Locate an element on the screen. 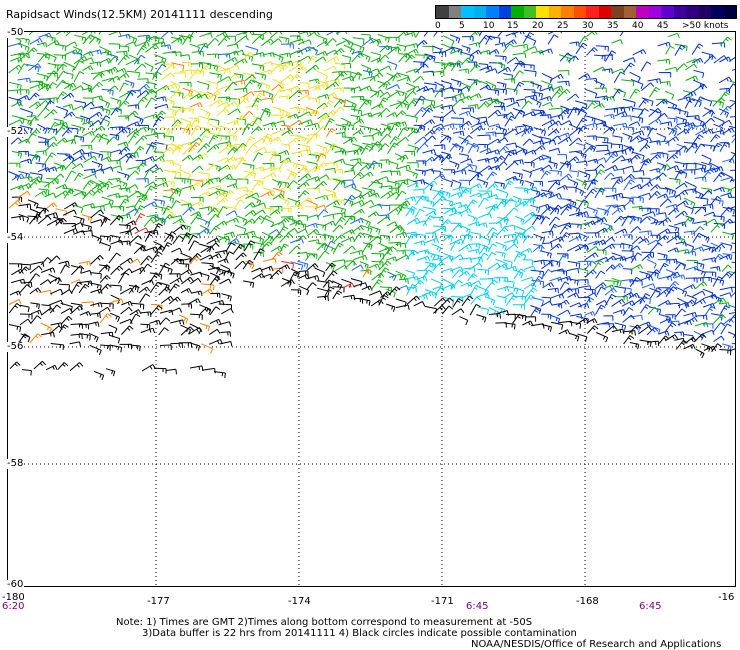 The height and width of the screenshot is (650, 740). legend-label-45: 45 is located at coordinates (663, 26).